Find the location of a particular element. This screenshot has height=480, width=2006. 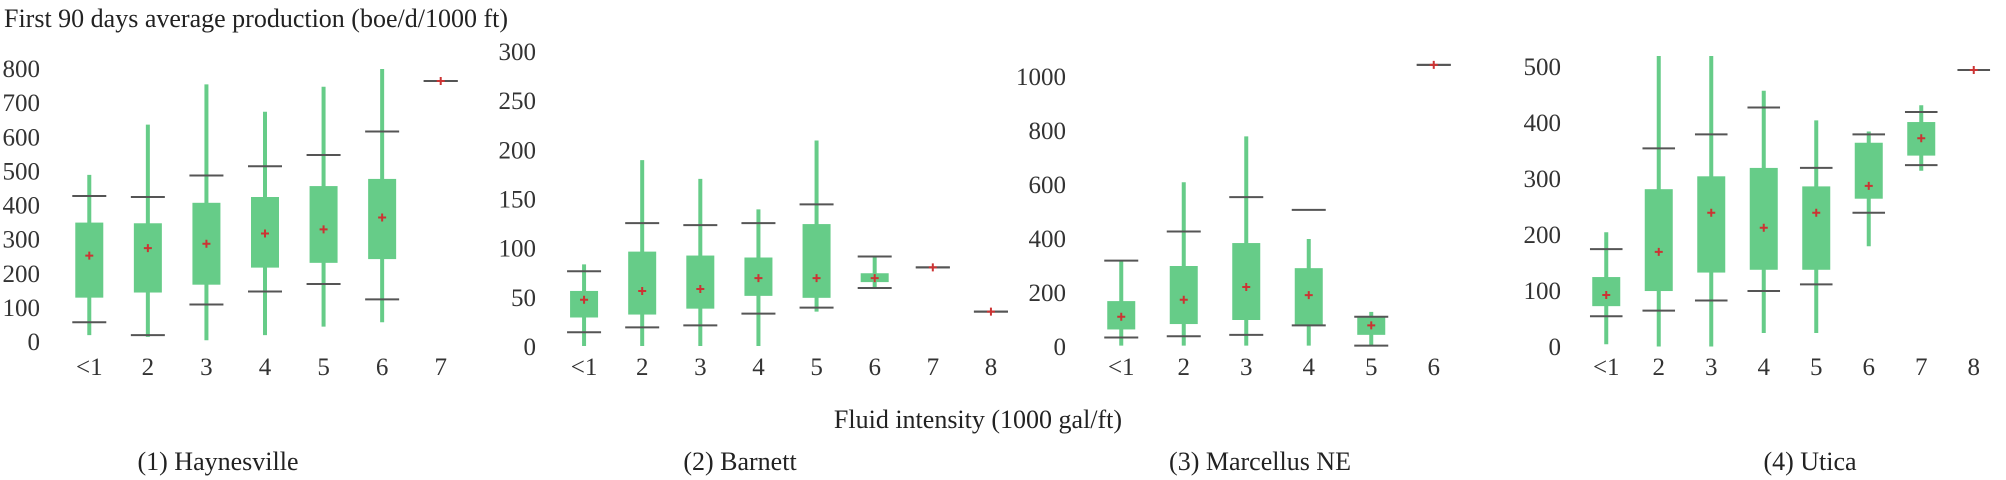

y-tick-label: 1000 is located at coordinates (1041, 77).